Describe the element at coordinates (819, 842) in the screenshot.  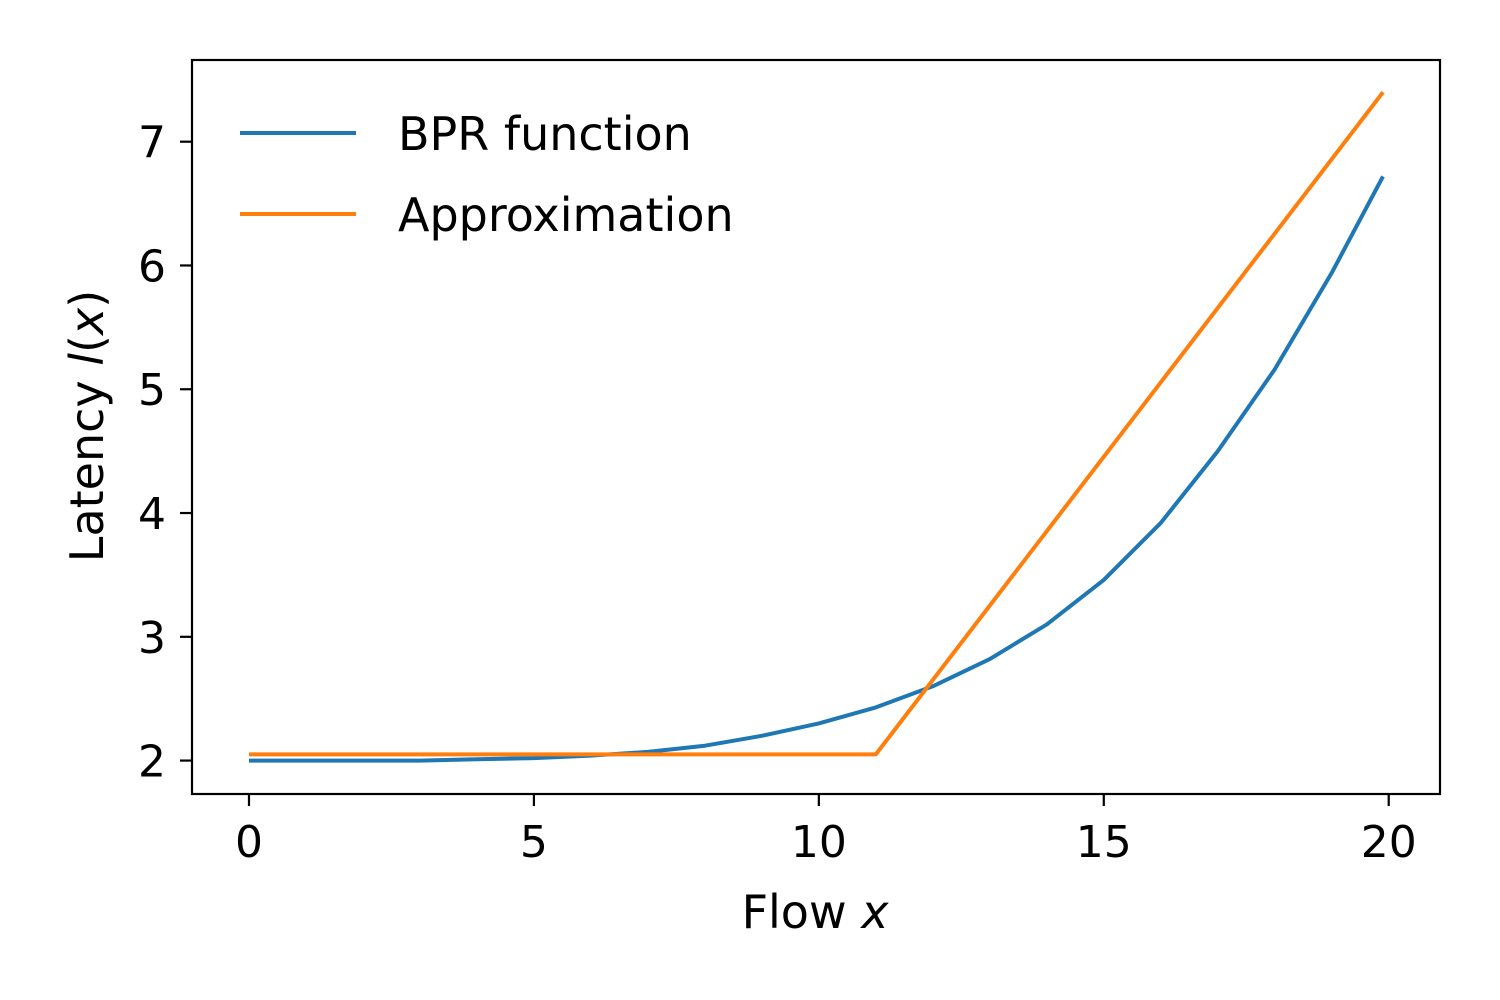
I see `x-tick-label: 10` at that location.